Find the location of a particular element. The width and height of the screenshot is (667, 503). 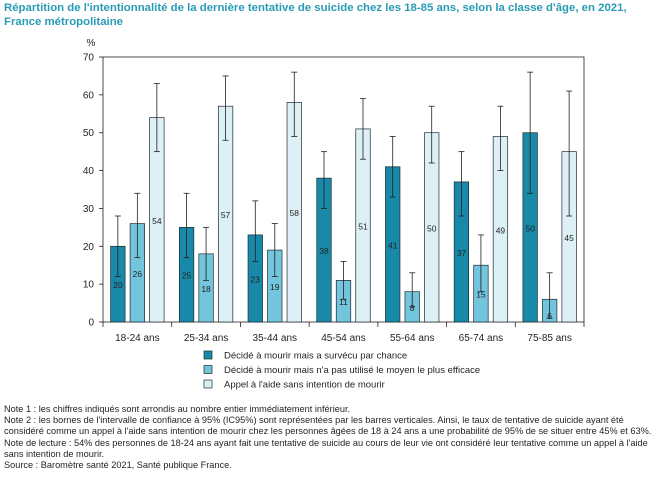

legend-label: Appel à l'aide sans intention de mourir is located at coordinates (304, 385).